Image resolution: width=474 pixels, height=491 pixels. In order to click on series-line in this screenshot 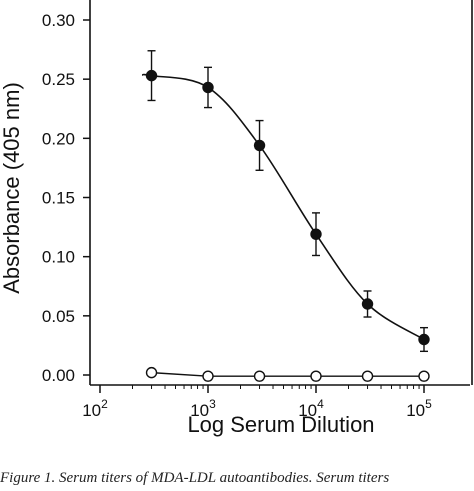, I will do `click(287, 374)`.